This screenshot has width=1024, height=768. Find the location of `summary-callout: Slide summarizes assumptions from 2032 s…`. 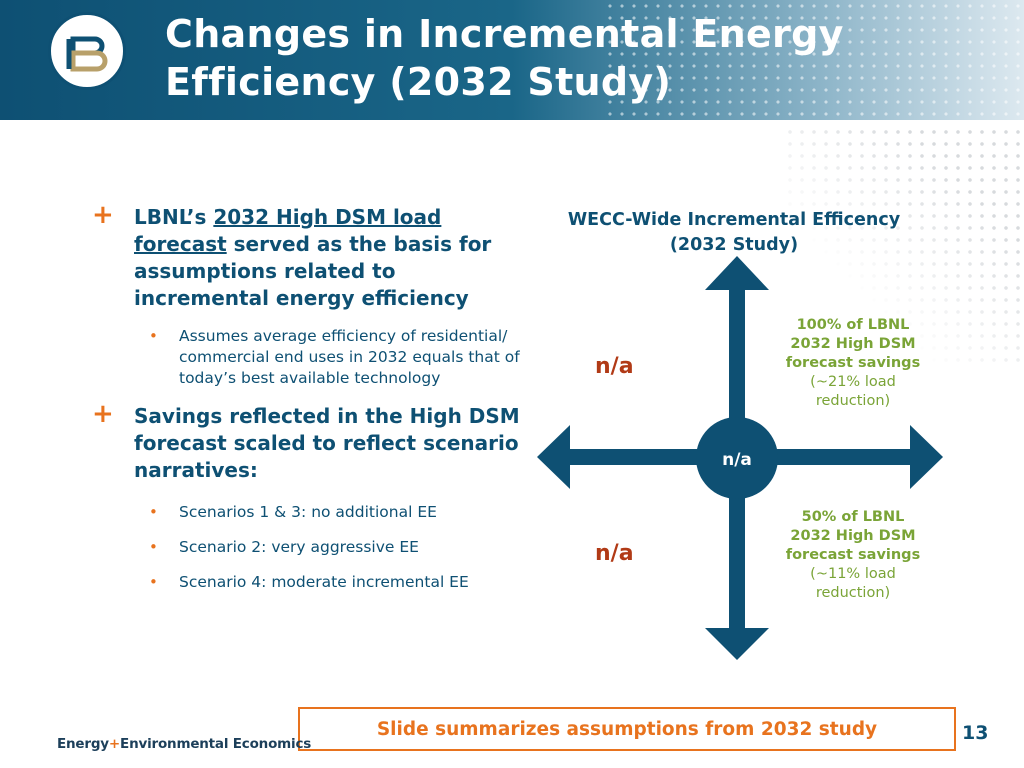

summary-callout: Slide summarizes assumptions from 2032 s… is located at coordinates (627, 729).